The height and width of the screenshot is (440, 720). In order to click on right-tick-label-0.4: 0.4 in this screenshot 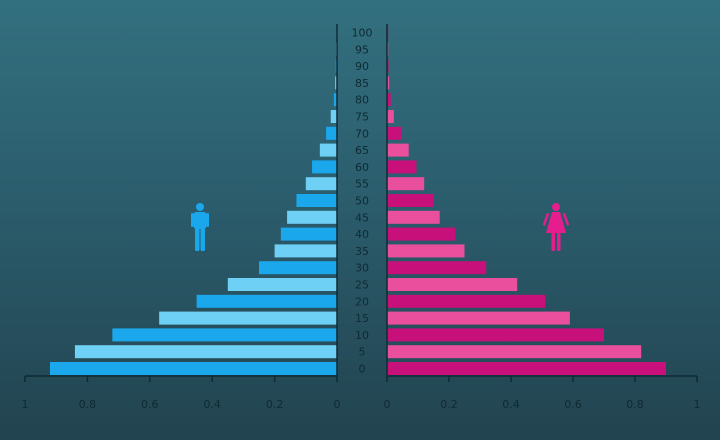, I will do `click(511, 404)`.